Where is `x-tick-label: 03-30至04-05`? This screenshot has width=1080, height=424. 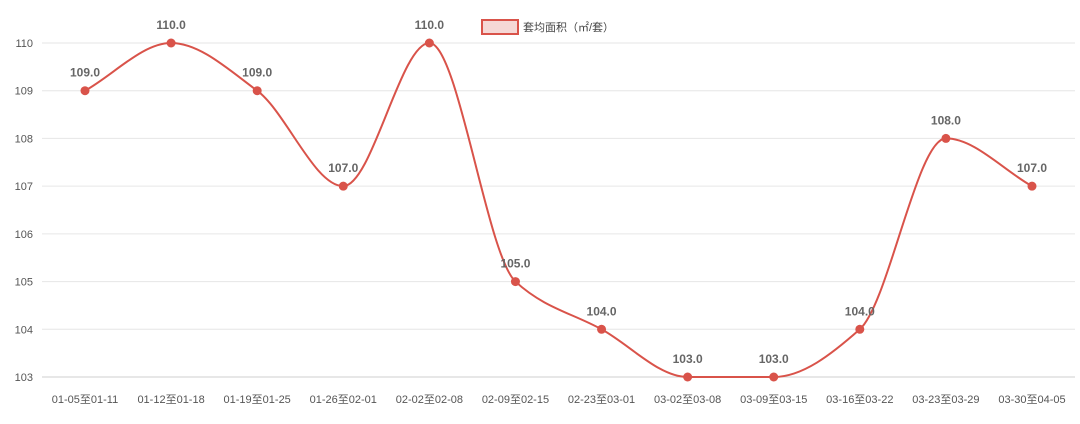 x-tick-label: 03-30至04-05 is located at coordinates (1031, 400).